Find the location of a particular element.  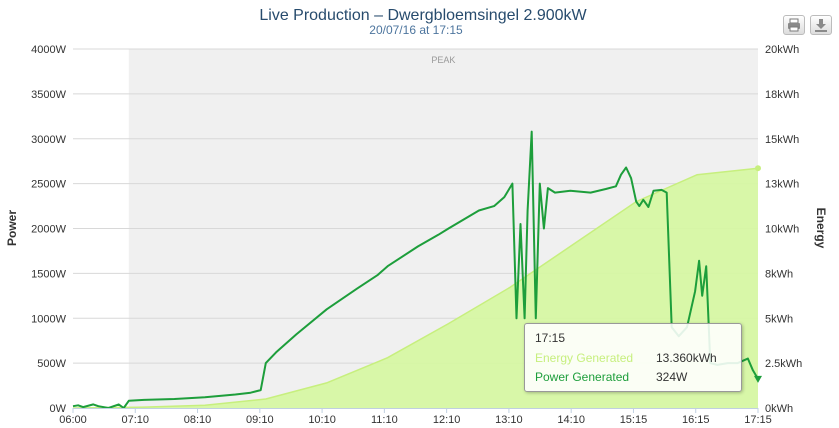

print-button is located at coordinates (794, 25).